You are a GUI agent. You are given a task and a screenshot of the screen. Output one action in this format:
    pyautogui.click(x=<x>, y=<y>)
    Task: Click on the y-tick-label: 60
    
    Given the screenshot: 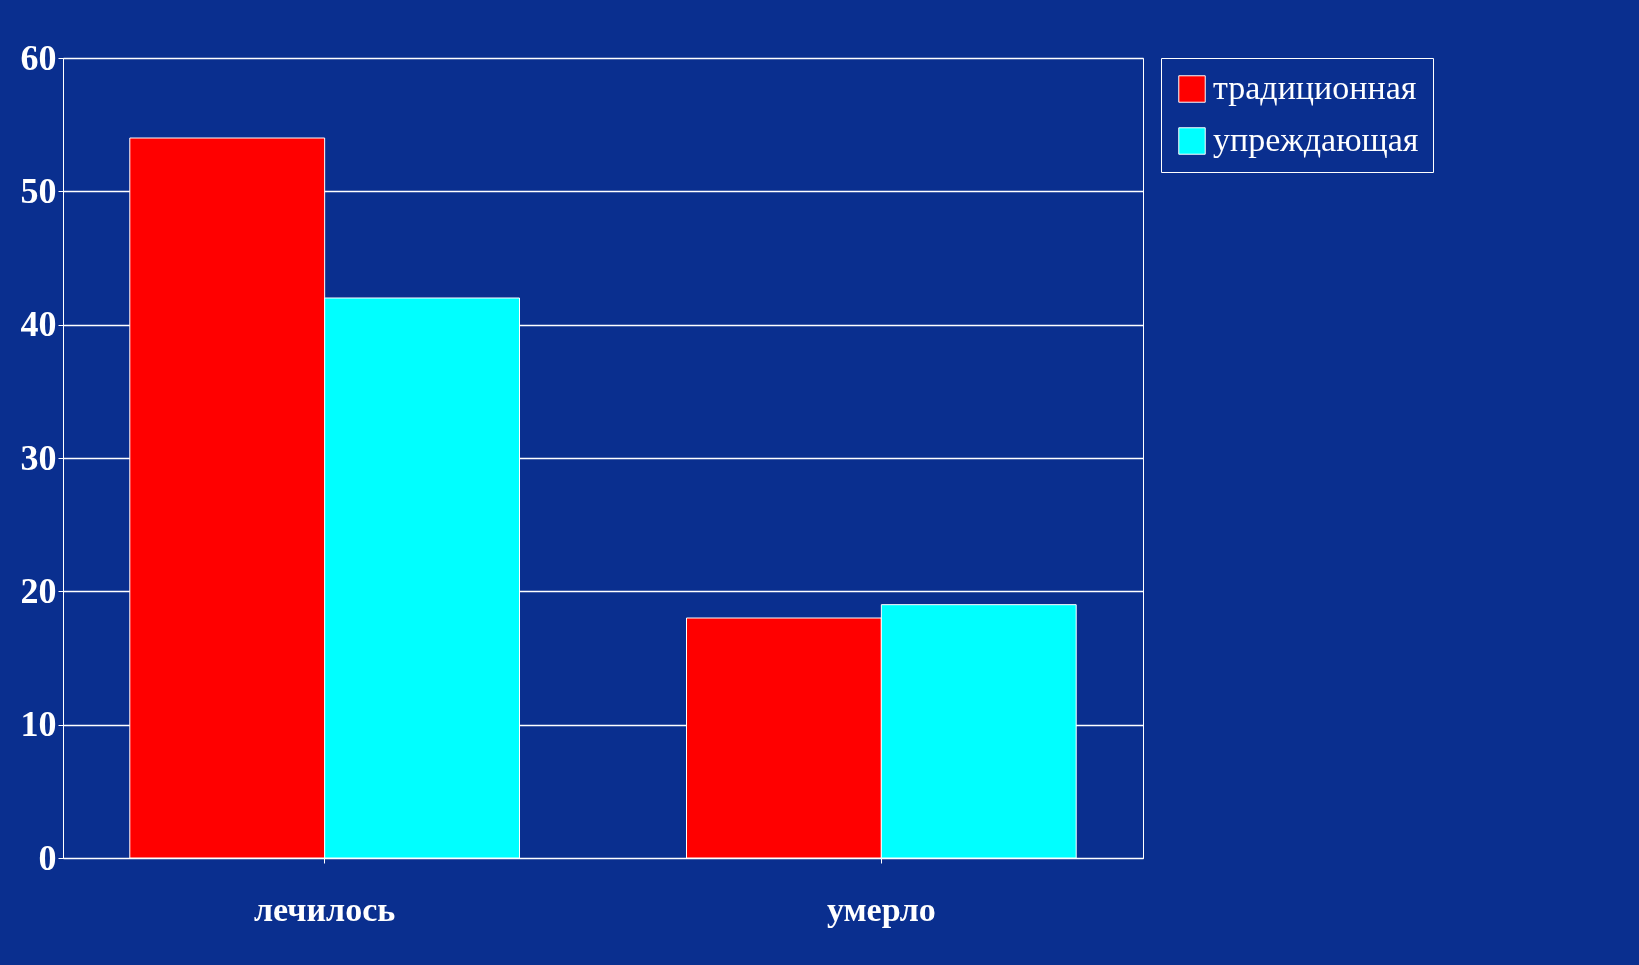 What is the action you would take?
    pyautogui.click(x=38, y=57)
    